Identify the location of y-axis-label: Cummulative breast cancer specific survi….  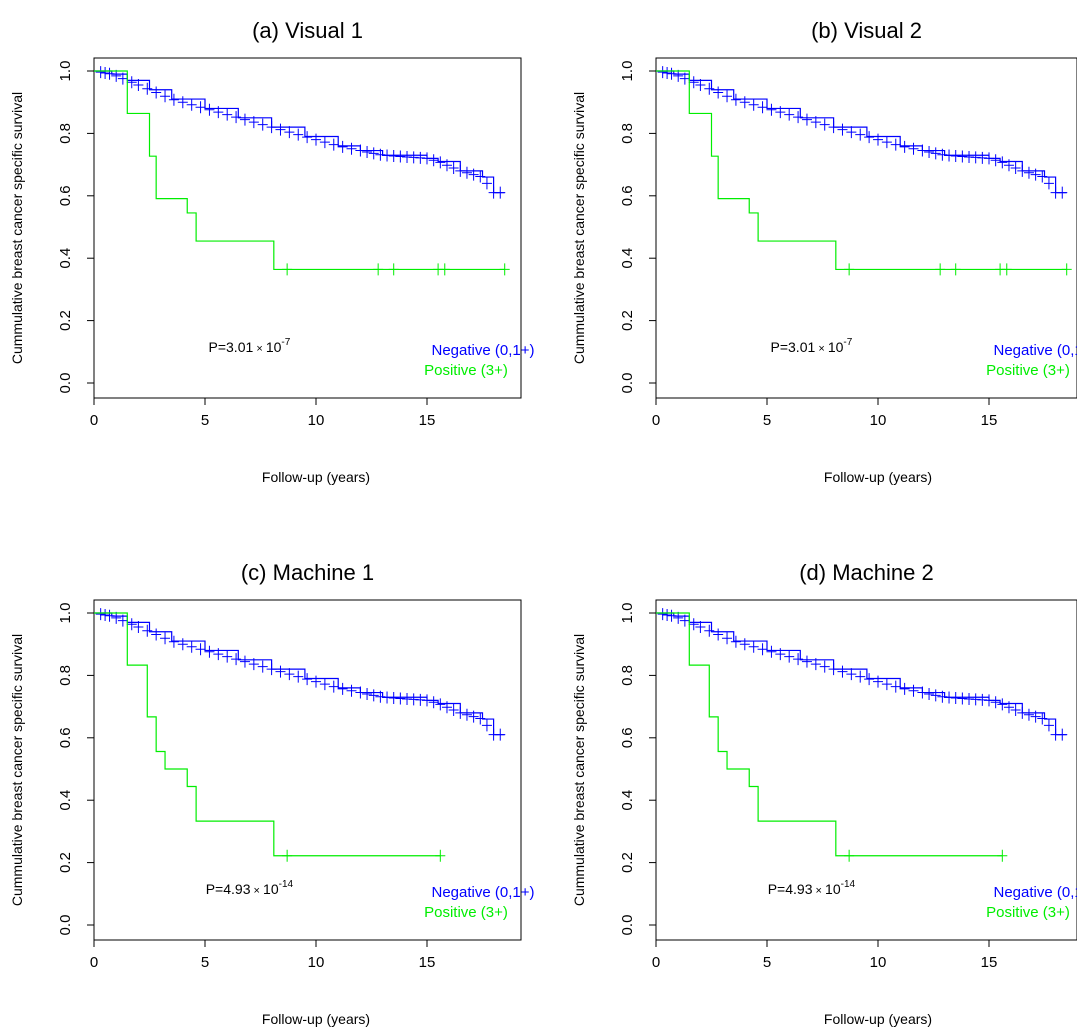
(579, 770).